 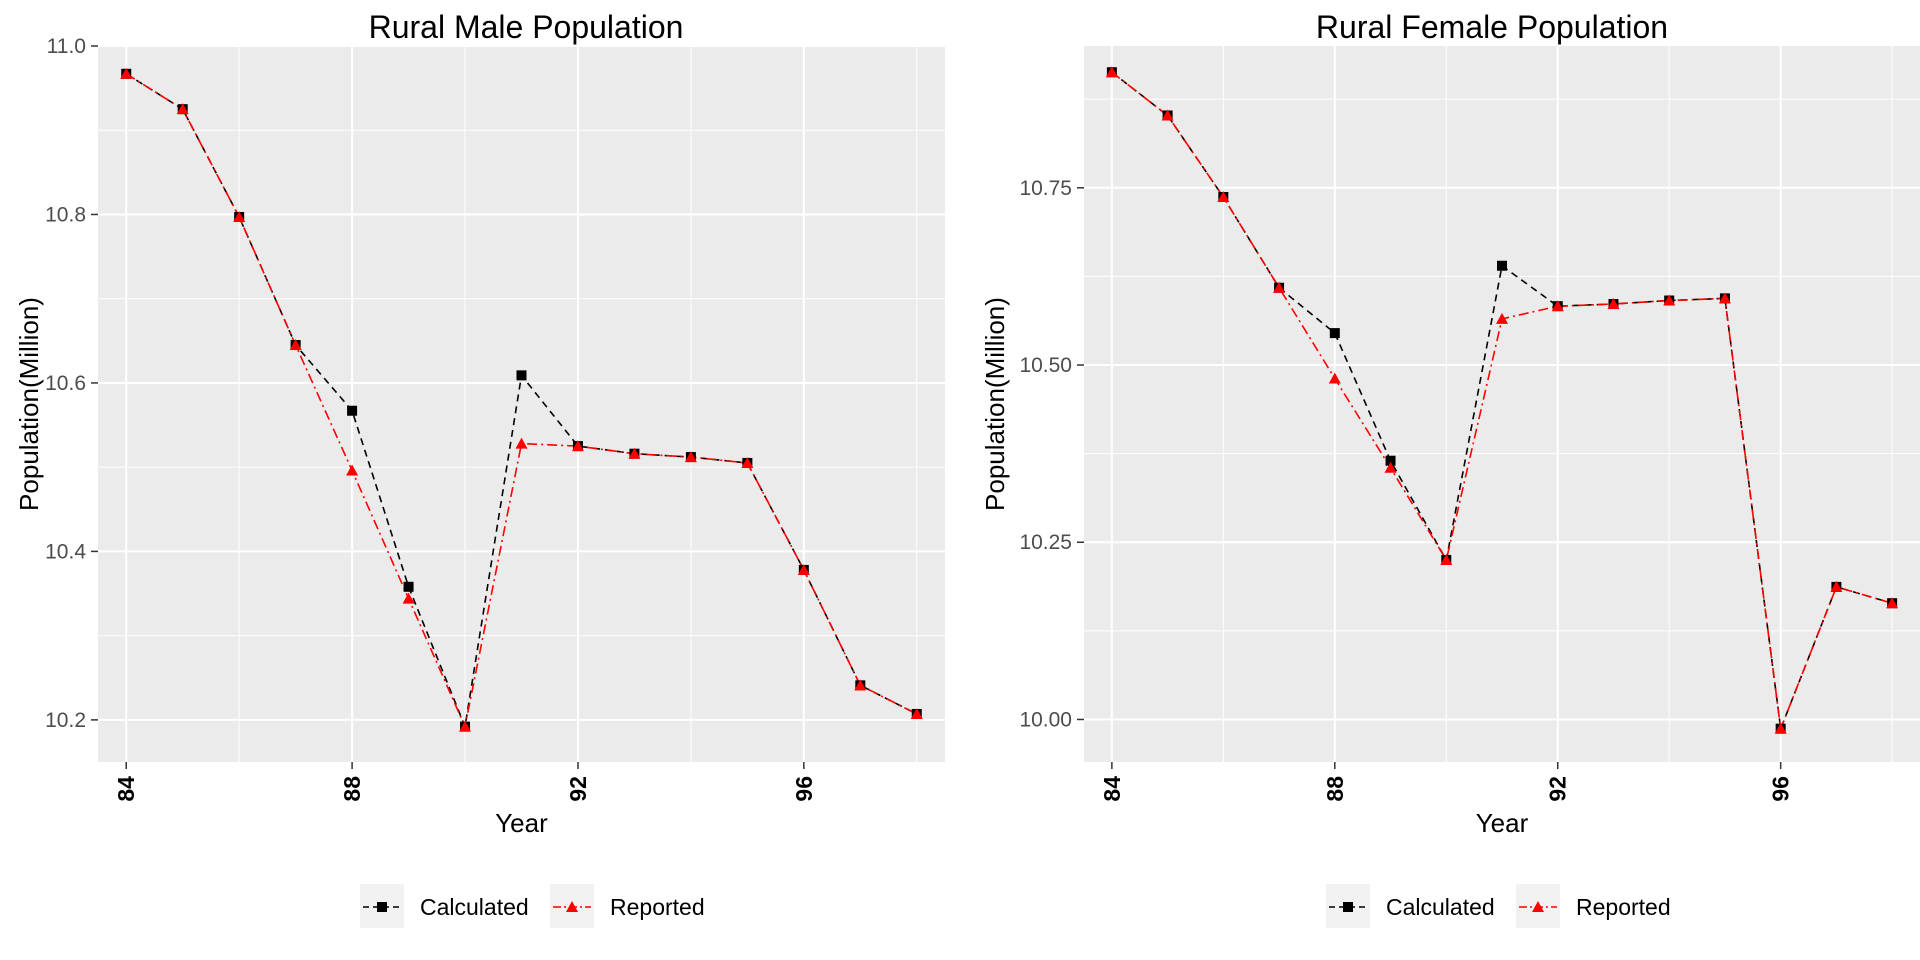 I want to click on y-tick-label: 11.0, so click(x=66, y=46).